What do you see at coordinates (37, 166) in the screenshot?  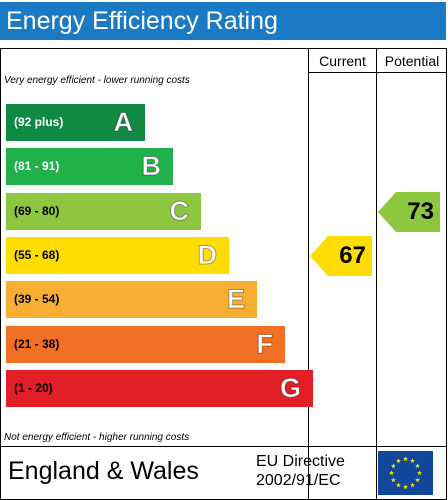 I see `band-range-label: (81 - 91)` at bounding box center [37, 166].